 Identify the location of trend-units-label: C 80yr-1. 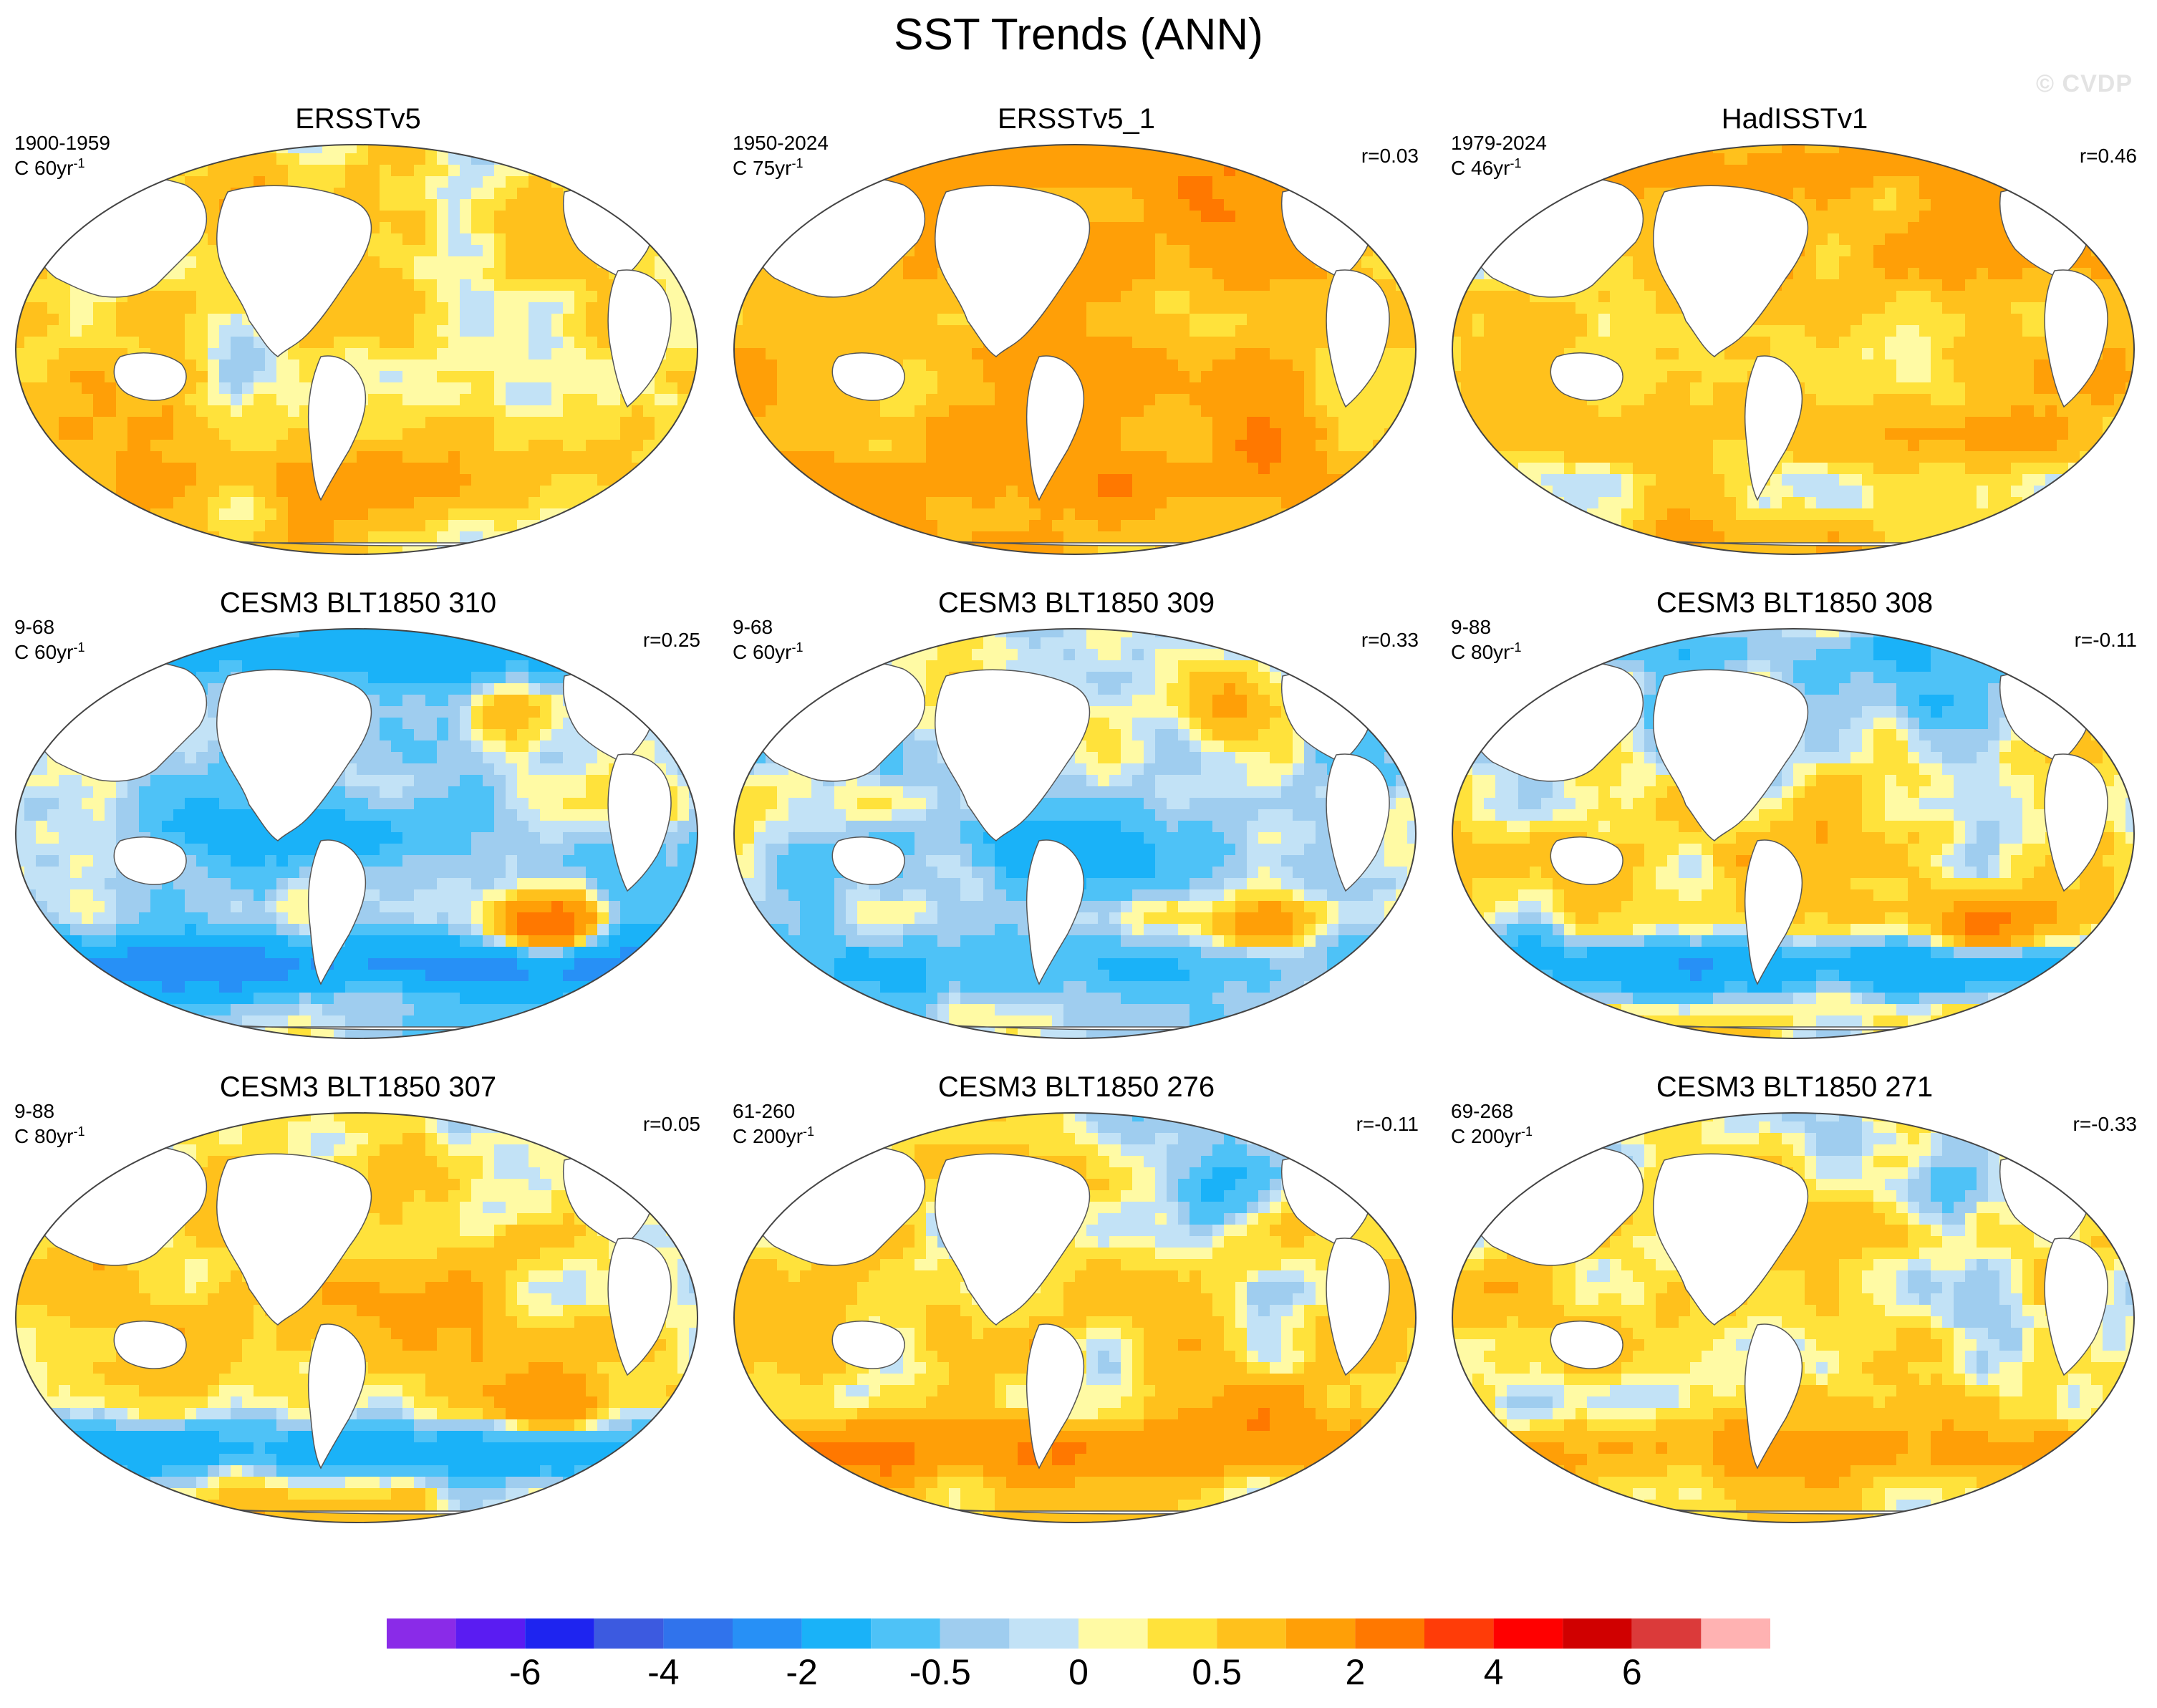
(1486, 652).